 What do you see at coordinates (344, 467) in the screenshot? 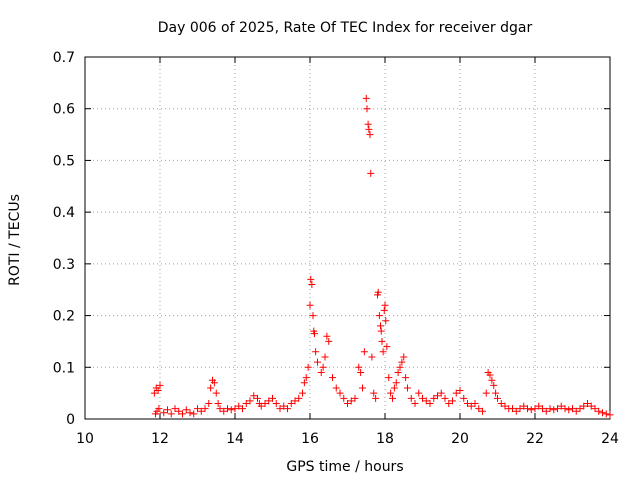
I see `x-axis-label: GPS time / hours` at bounding box center [344, 467].